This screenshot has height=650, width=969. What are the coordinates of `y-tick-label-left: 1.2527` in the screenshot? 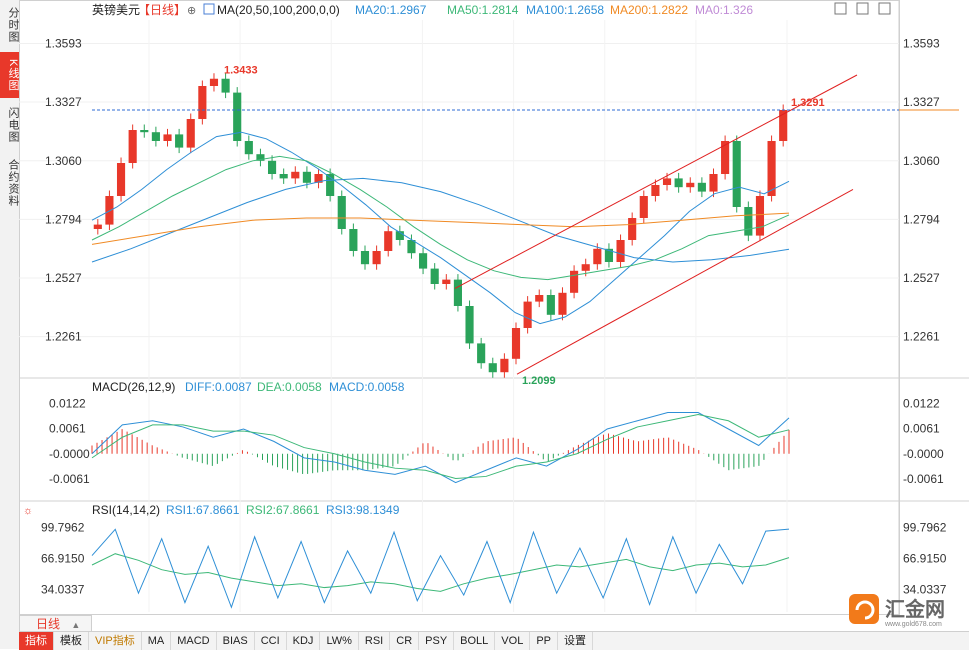 It's located at (63, 278).